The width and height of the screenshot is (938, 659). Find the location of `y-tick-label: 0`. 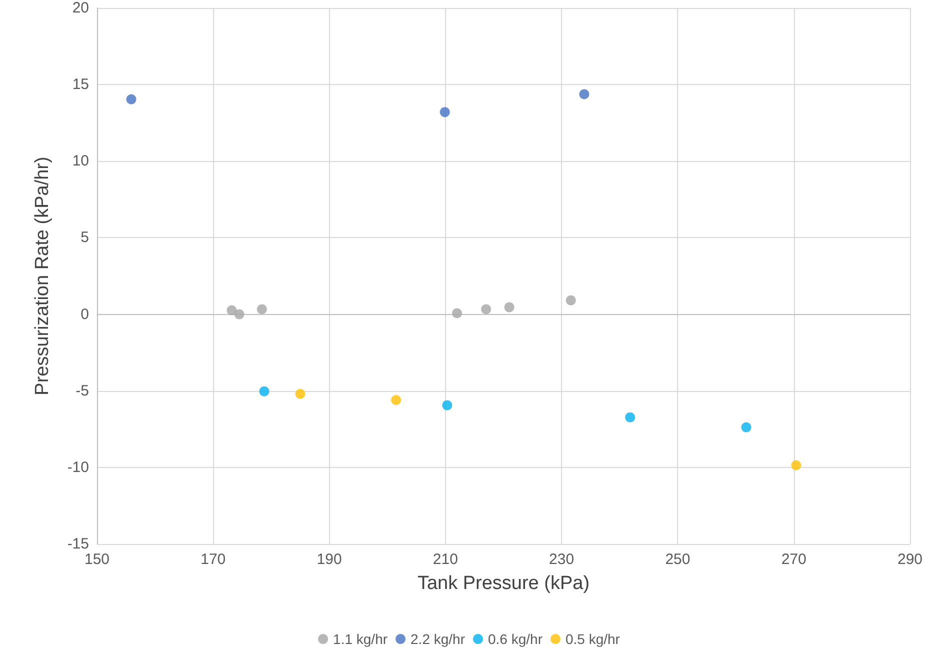

y-tick-label: 0 is located at coordinates (84, 314).